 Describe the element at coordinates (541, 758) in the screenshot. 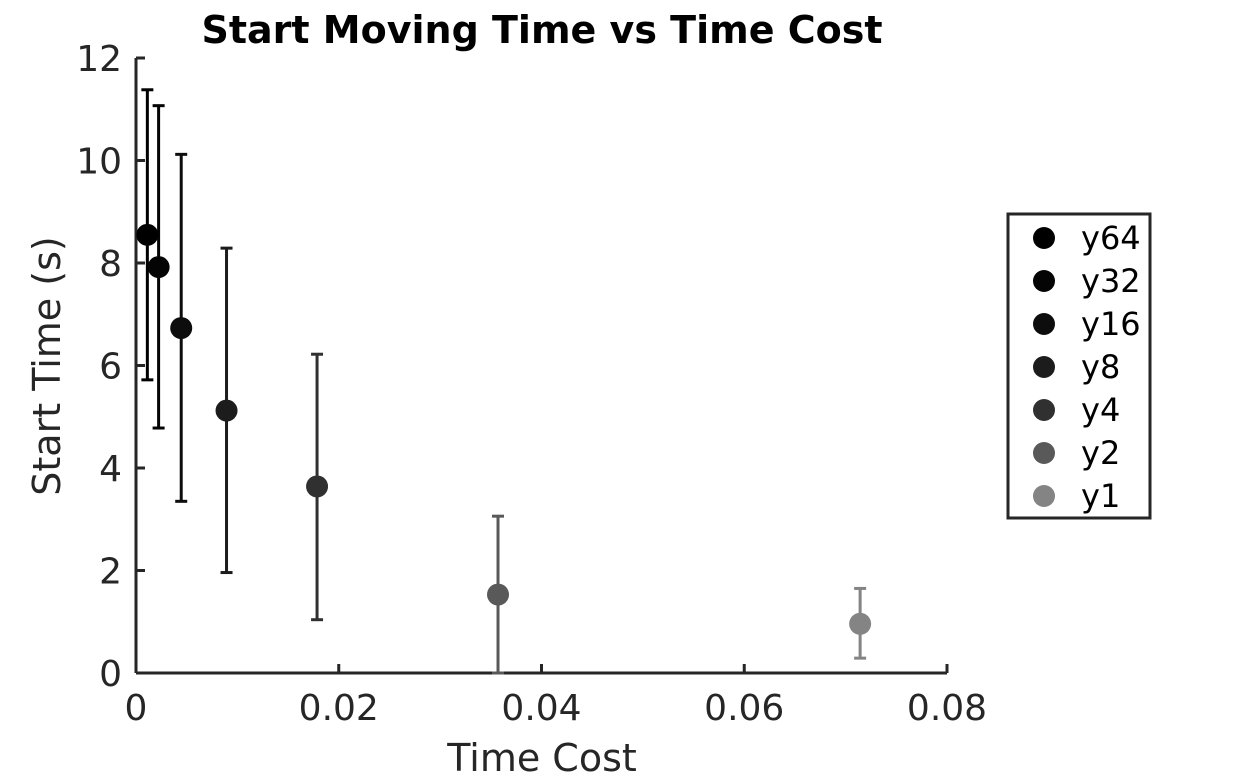

I see `x-axis-label: Time Cost` at that location.